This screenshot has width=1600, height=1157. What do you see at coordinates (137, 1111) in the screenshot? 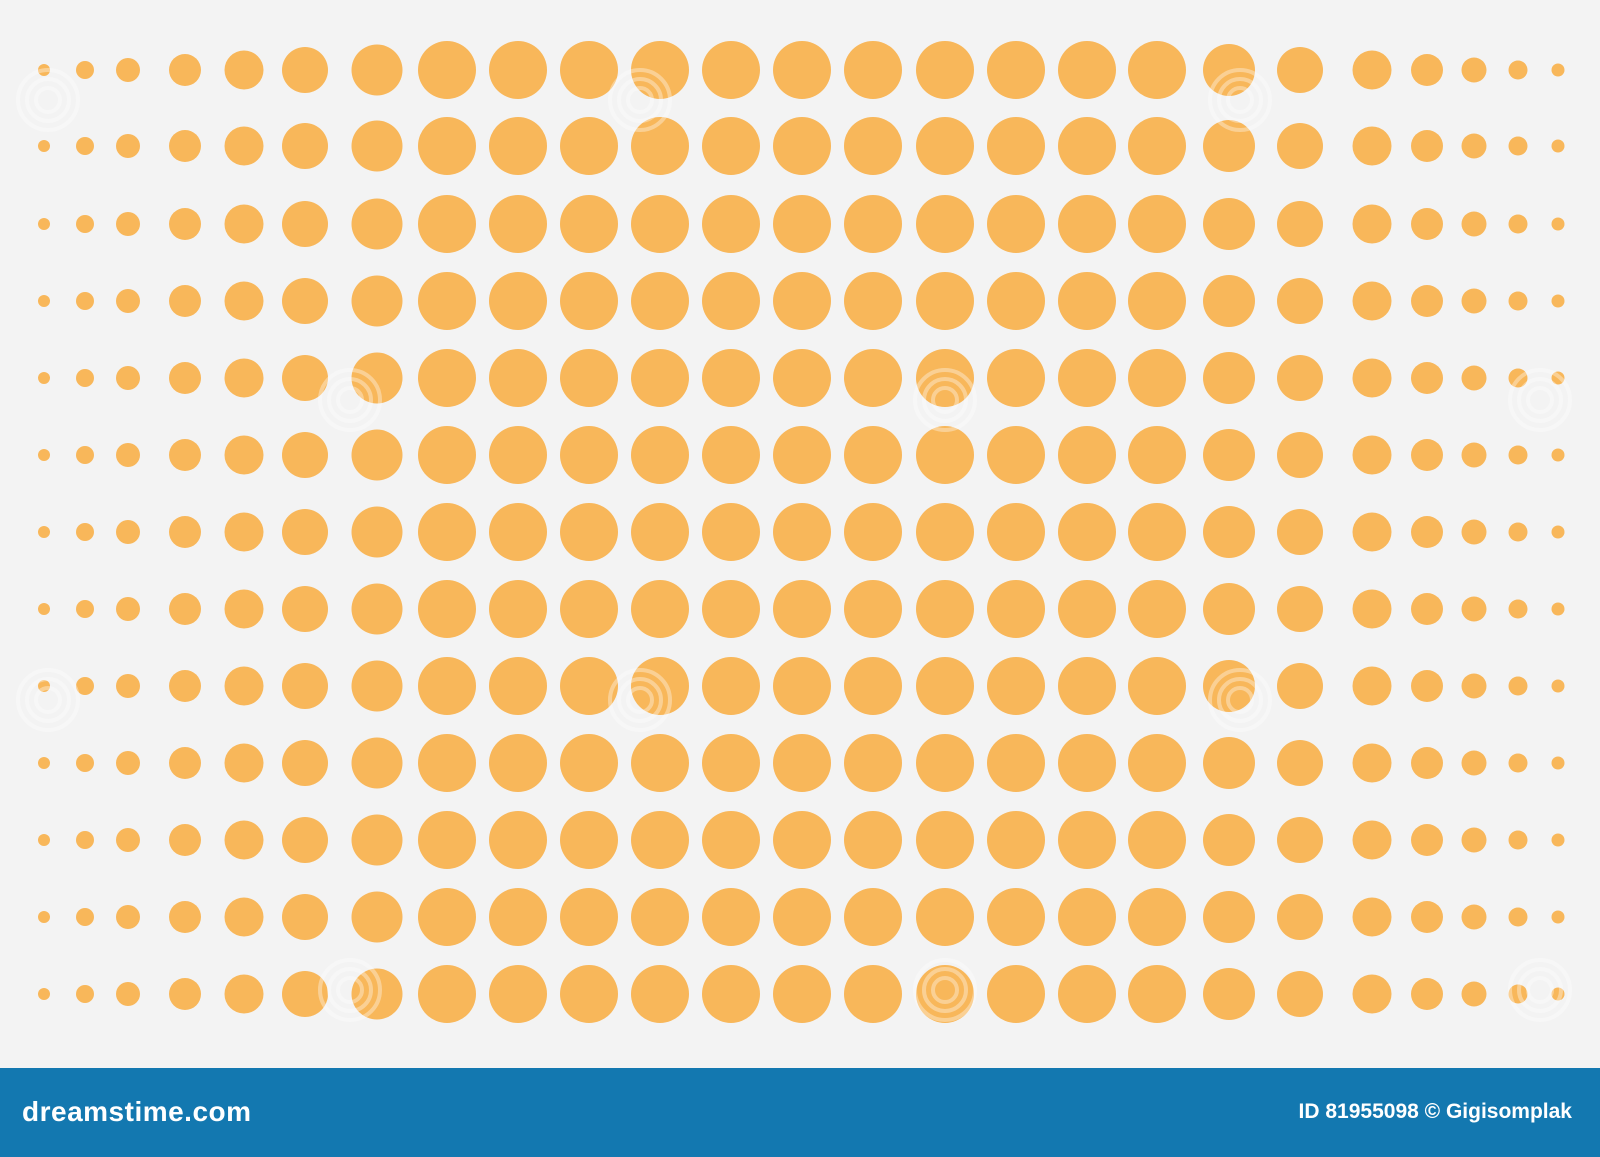
I see `site-logo: dreamstime.com` at bounding box center [137, 1111].